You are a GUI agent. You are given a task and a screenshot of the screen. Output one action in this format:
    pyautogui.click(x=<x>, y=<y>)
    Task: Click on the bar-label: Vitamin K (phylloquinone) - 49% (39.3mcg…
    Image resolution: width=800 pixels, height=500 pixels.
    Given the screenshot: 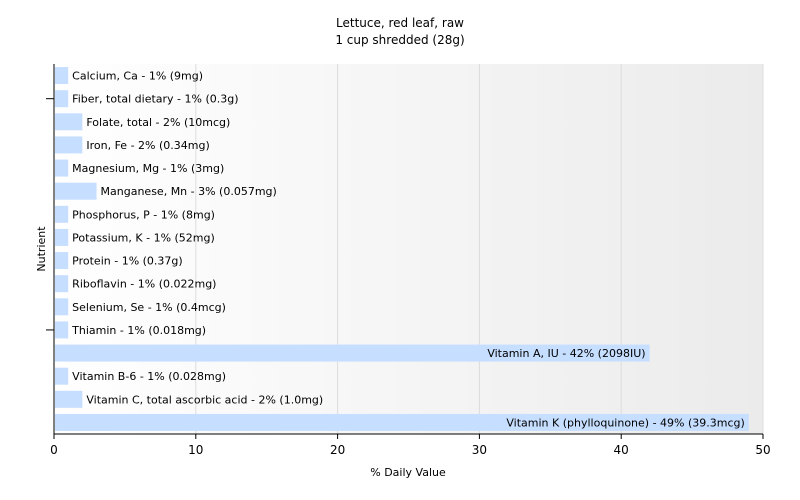 What is the action you would take?
    pyautogui.click(x=625, y=422)
    